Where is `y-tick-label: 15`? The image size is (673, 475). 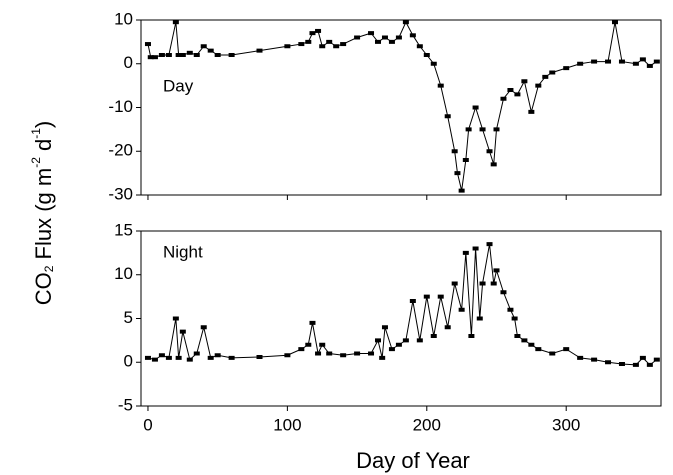
y-tick-label: 15 is located at coordinates (123, 229).